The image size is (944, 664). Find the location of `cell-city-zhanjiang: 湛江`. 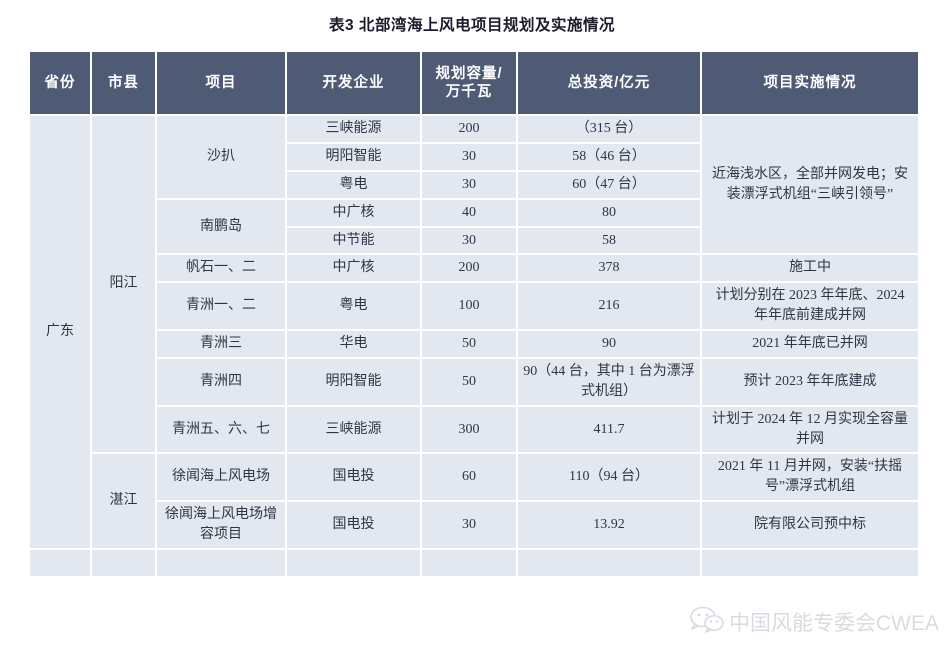

cell-city-zhanjiang: 湛江 is located at coordinates (123, 501).